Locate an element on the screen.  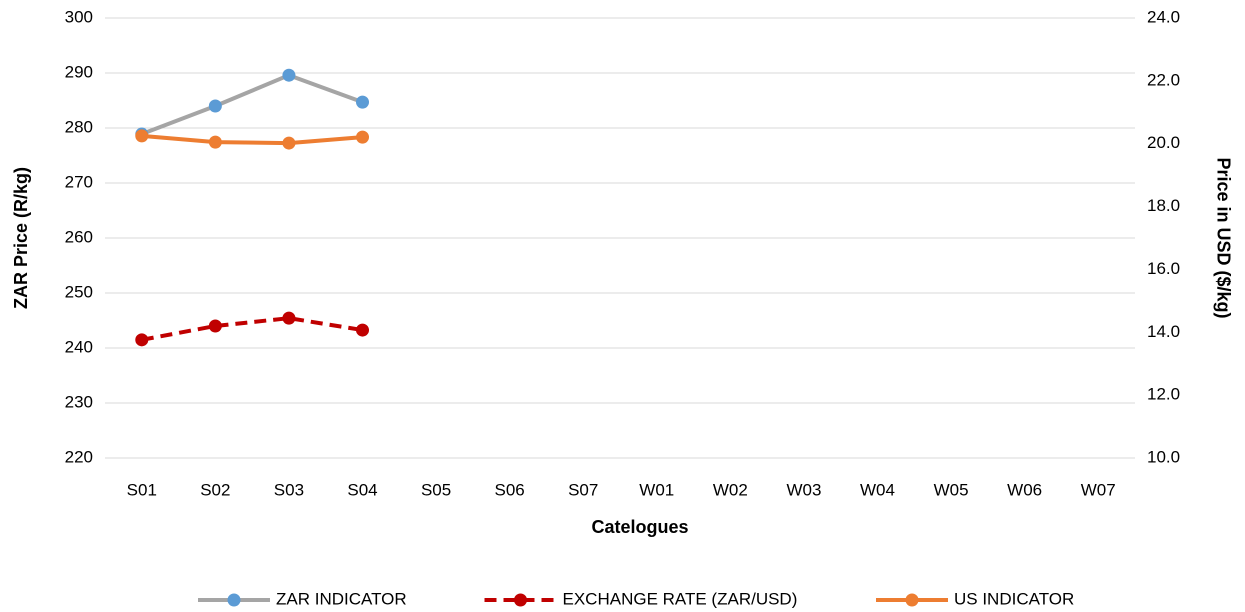
y2-tick-label: 16.0 is located at coordinates (1163, 268).